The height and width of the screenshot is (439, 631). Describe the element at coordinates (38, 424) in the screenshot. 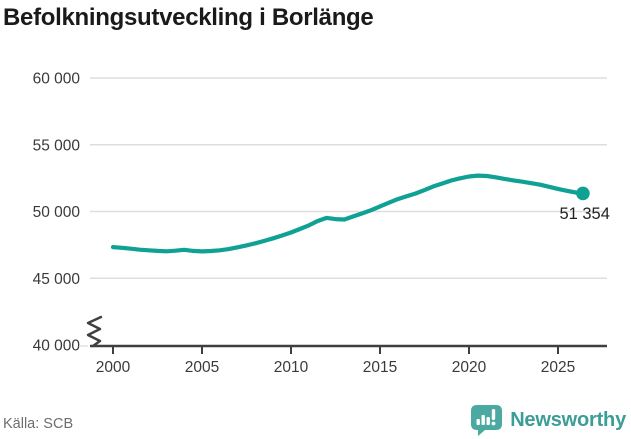

I see `source-label: Källa: SCB` at that location.